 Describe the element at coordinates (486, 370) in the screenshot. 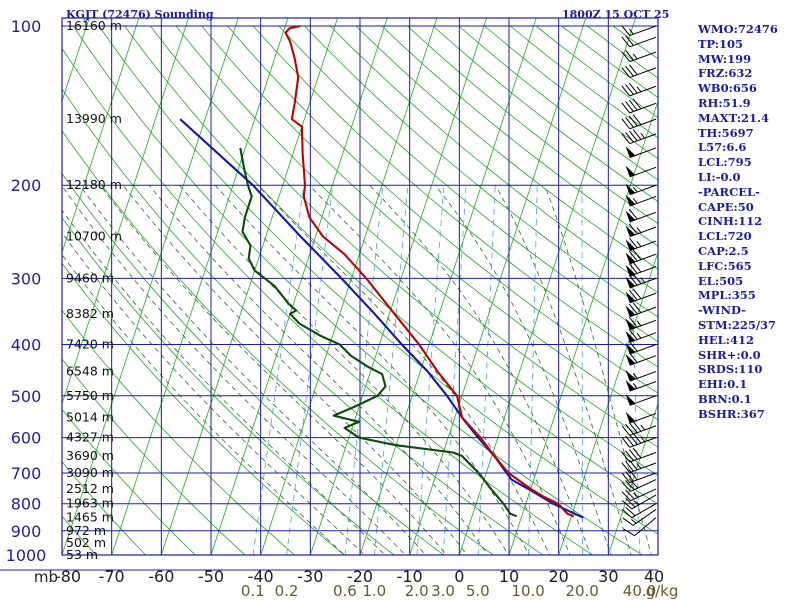

I see `mixing-ratio-line` at that location.